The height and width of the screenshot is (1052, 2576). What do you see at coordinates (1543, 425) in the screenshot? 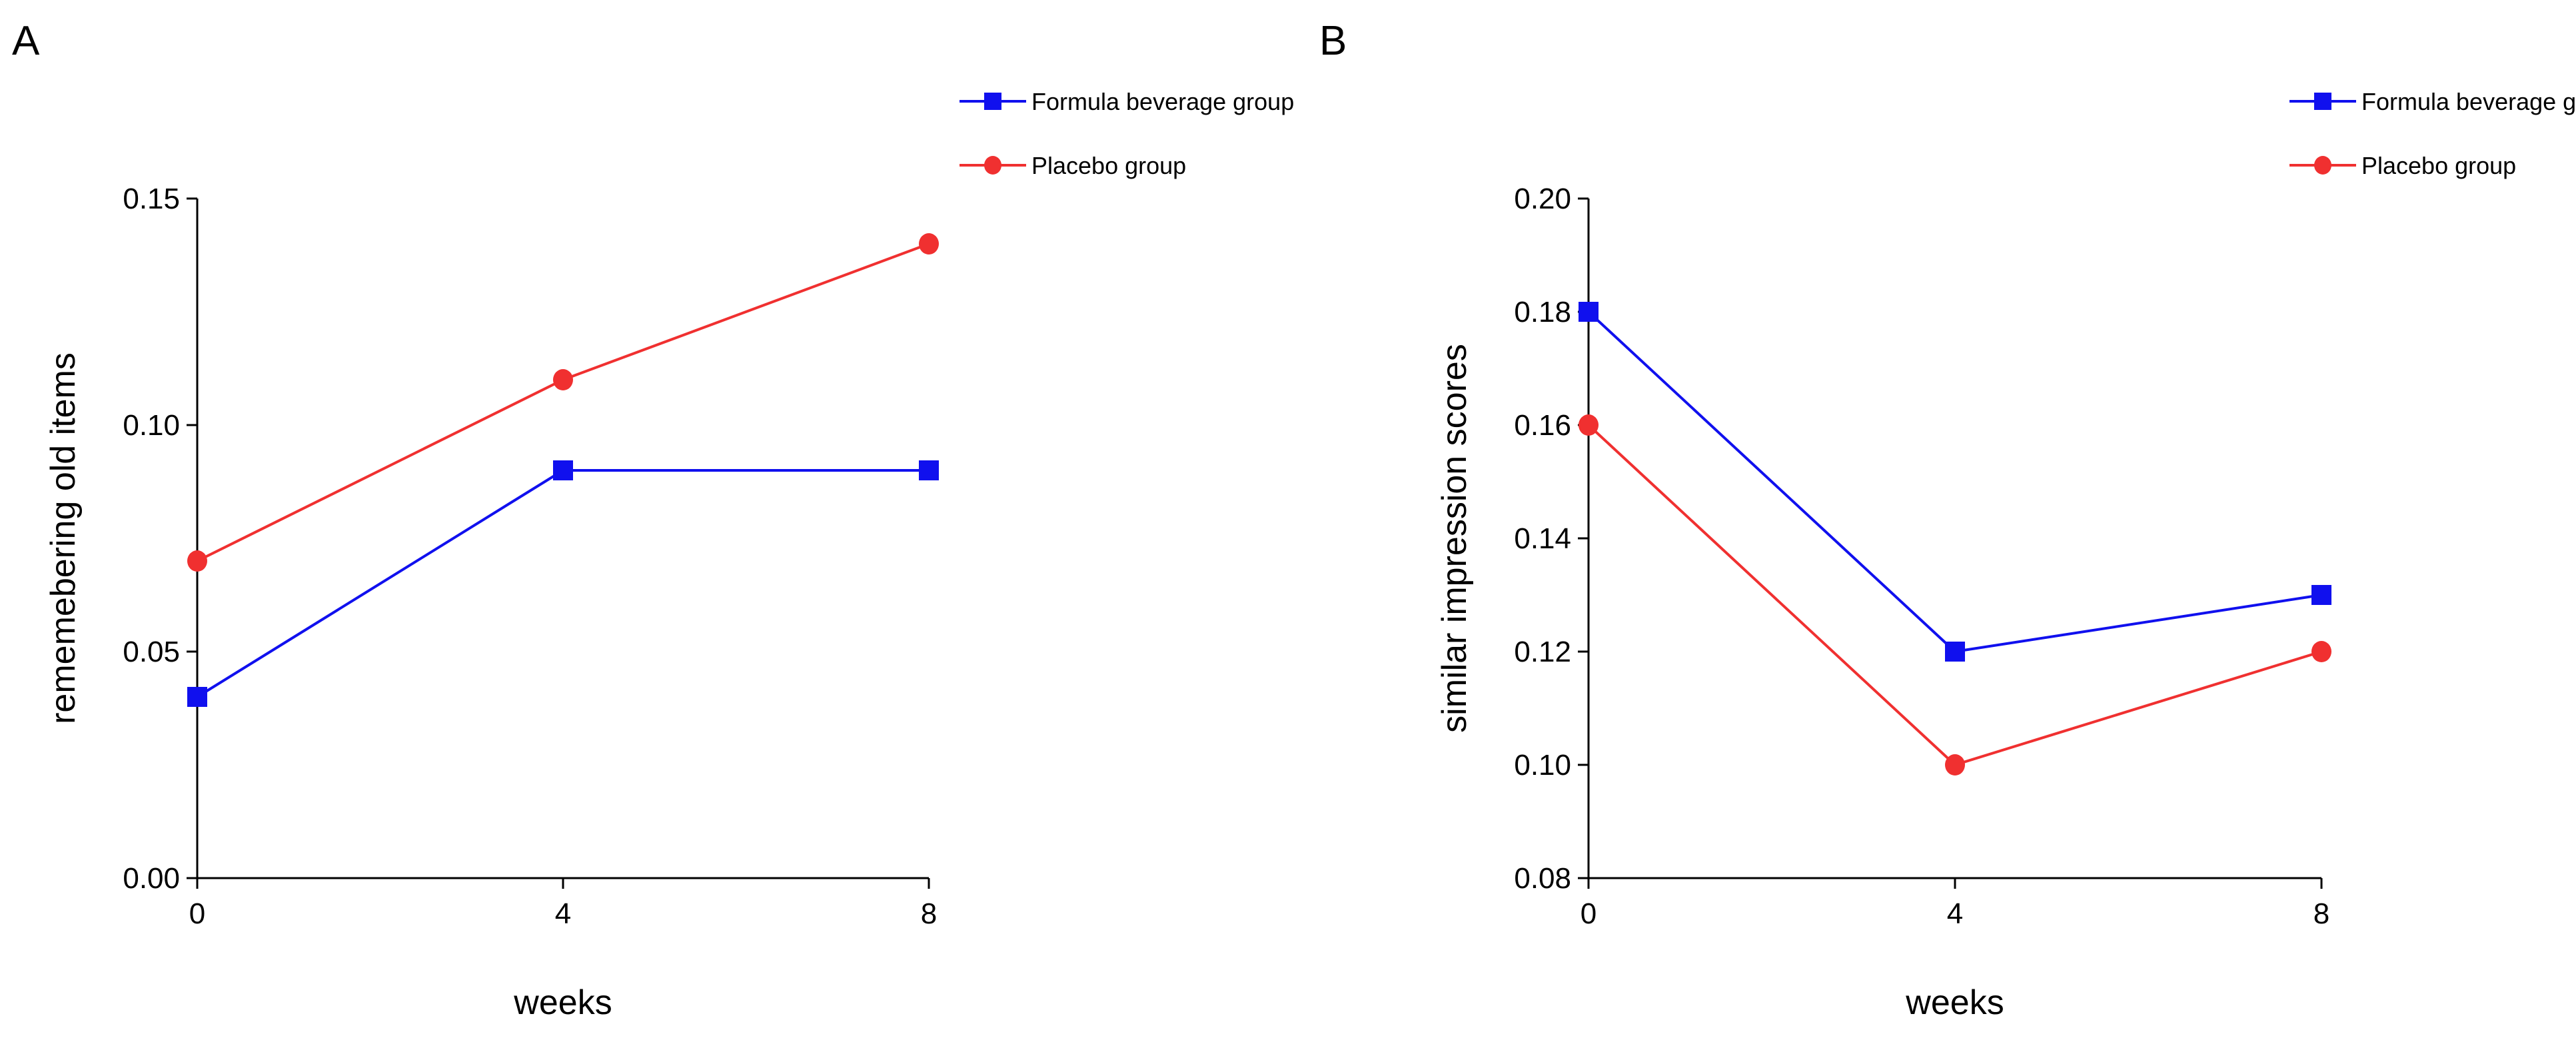
I see `y-tick-label: 0.16` at bounding box center [1543, 425].